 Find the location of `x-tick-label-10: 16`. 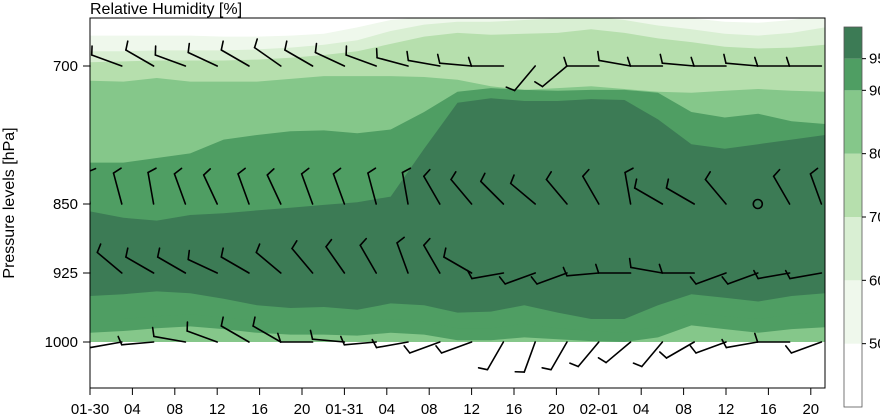

x-tick-label-10: 16 is located at coordinates (514, 409).